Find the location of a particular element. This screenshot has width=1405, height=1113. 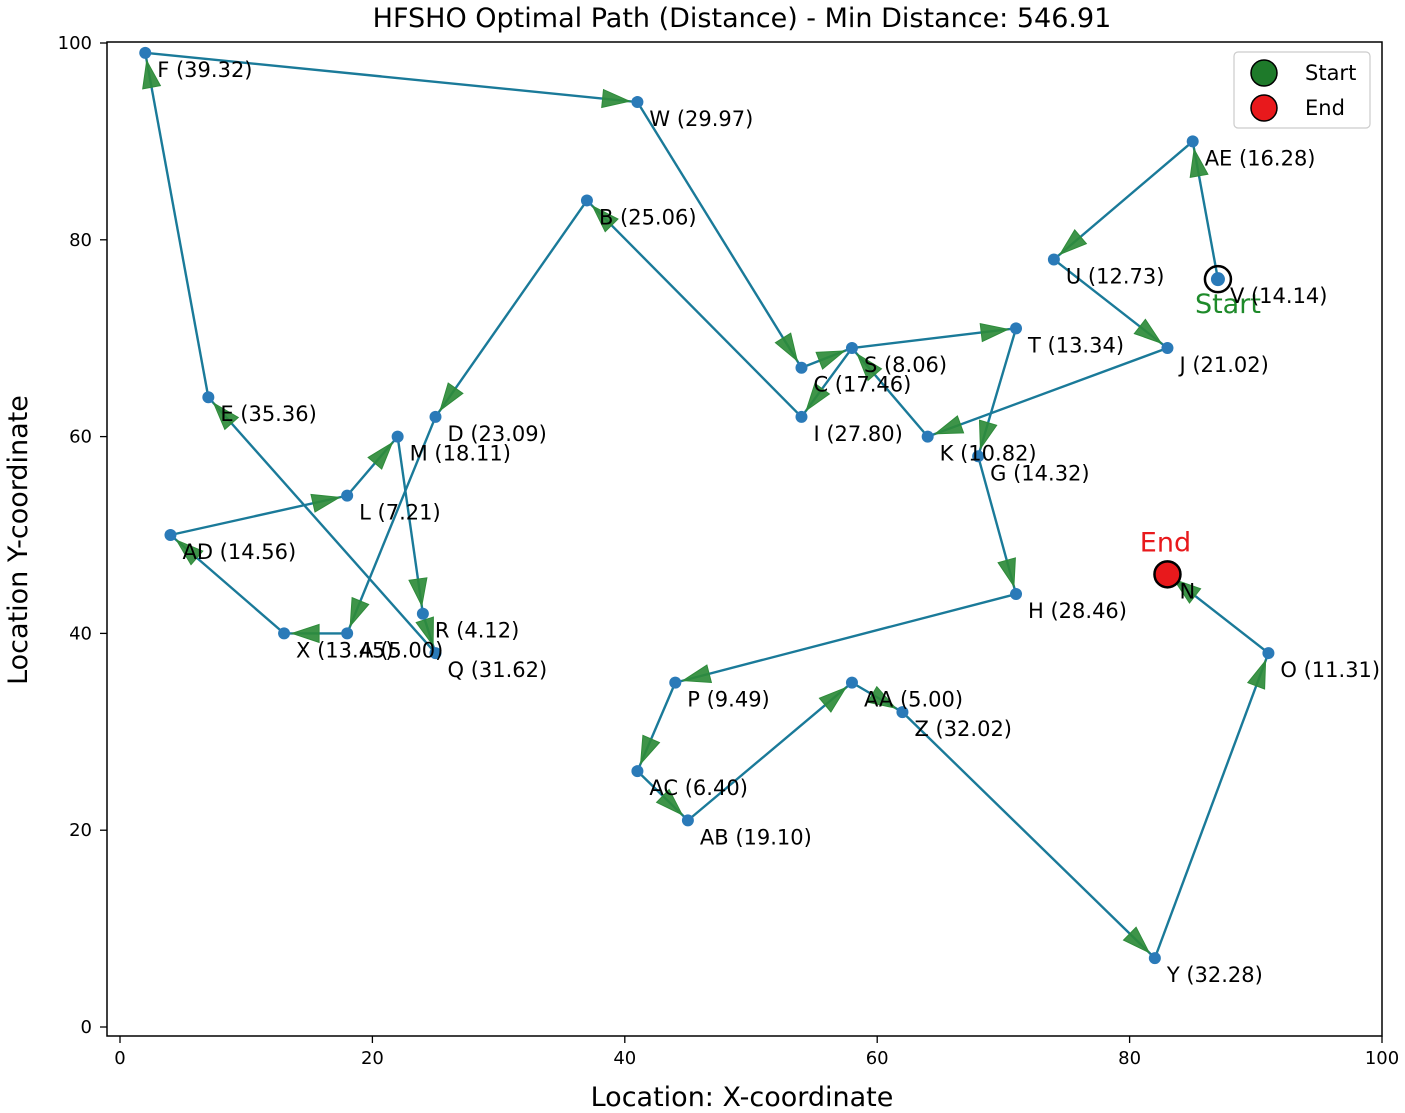

point-label: E (35.36) is located at coordinates (268, 414).